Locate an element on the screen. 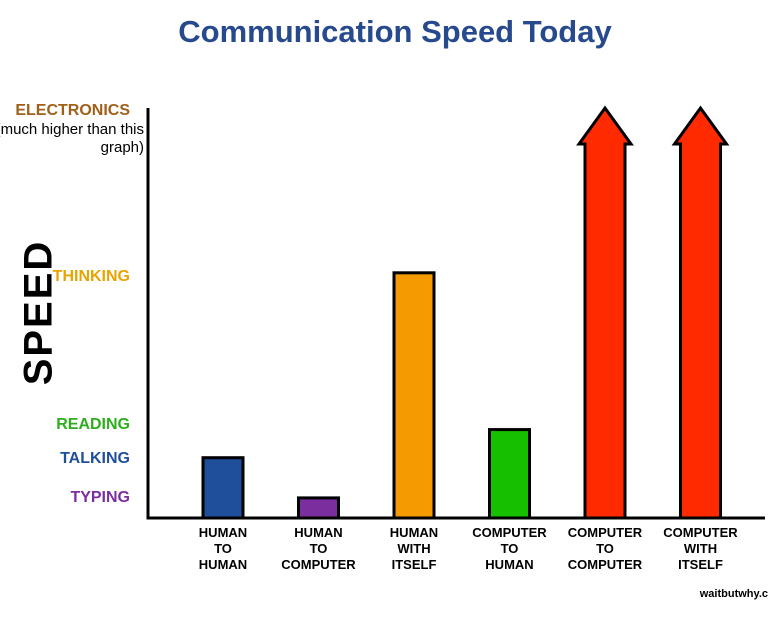 This screenshot has width=768, height=619. x-category-label-3: HUMAN WITH ITSELF is located at coordinates (414, 549).